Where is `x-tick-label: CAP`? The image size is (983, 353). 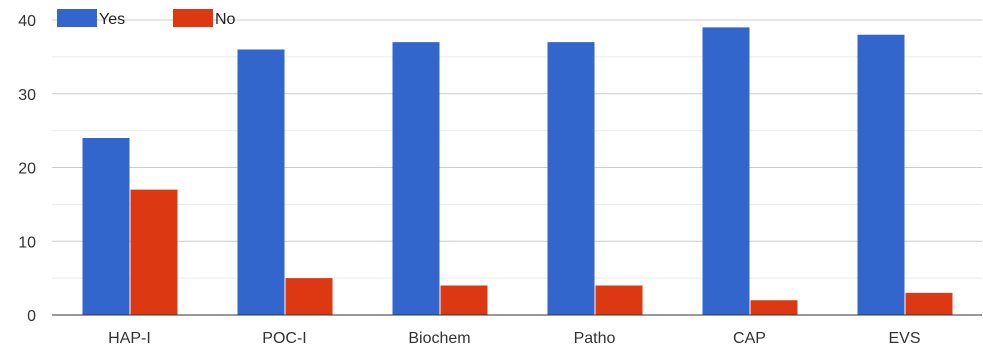
x-tick-label: CAP is located at coordinates (749, 338).